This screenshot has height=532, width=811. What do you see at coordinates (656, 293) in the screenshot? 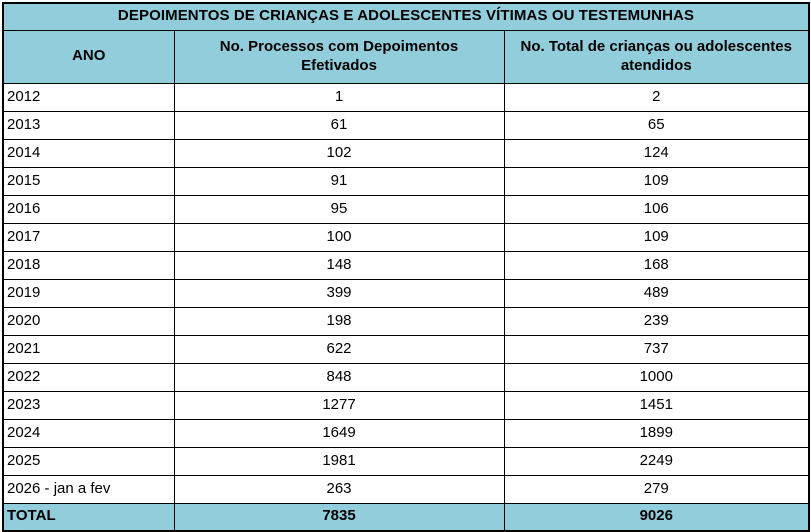
I see `atendidos-cell: 489` at bounding box center [656, 293].